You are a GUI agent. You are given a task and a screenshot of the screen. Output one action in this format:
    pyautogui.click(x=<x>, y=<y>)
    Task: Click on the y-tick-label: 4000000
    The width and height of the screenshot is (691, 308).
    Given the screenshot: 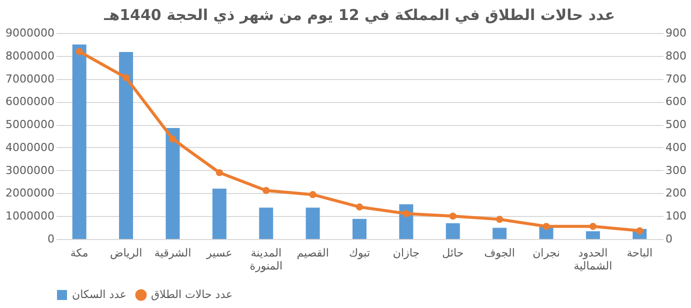 What is the action you would take?
    pyautogui.click(x=30, y=147)
    